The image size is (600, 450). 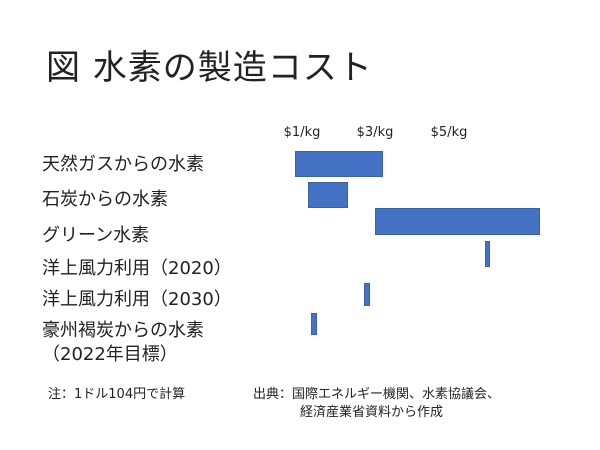 I want to click on source-line-1: 出典：国際エネルギー機関、水素協議会、, so click(x=377, y=394).